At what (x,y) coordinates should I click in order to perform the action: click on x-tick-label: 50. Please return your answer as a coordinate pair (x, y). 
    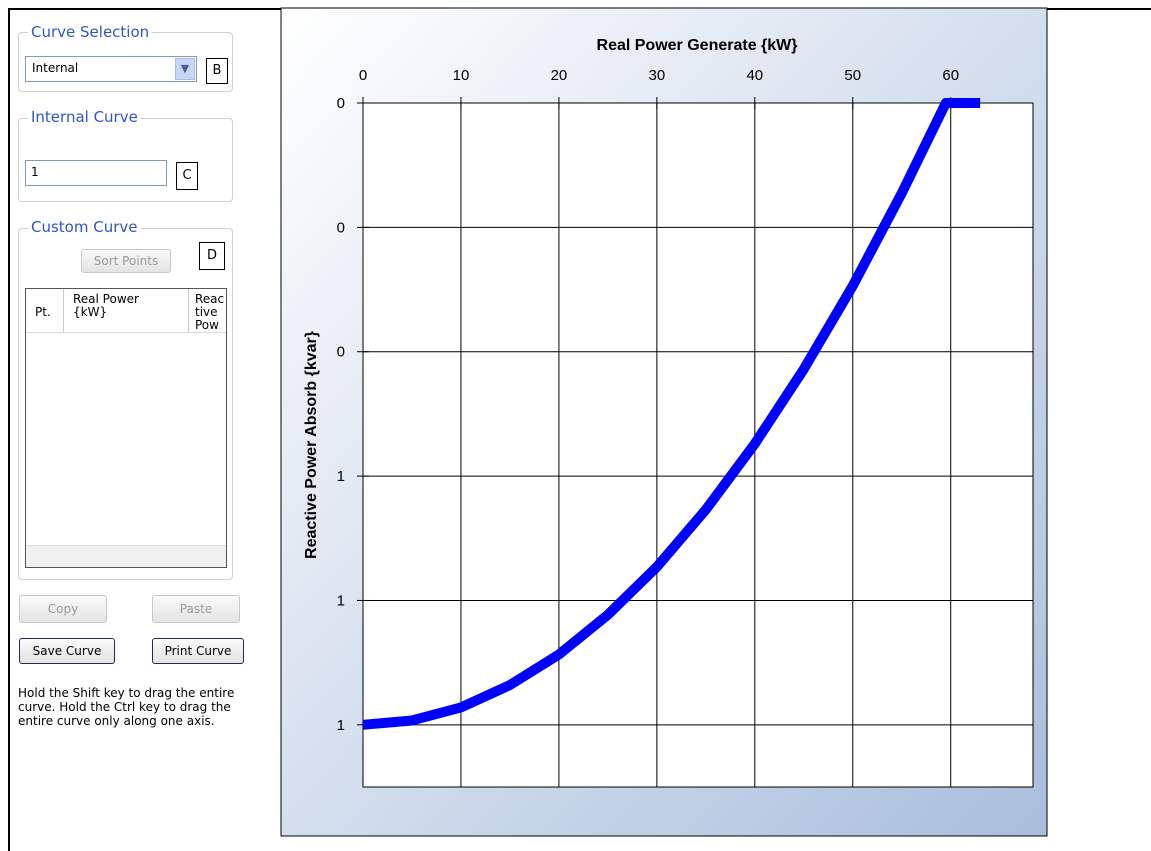
    Looking at the image, I should click on (852, 75).